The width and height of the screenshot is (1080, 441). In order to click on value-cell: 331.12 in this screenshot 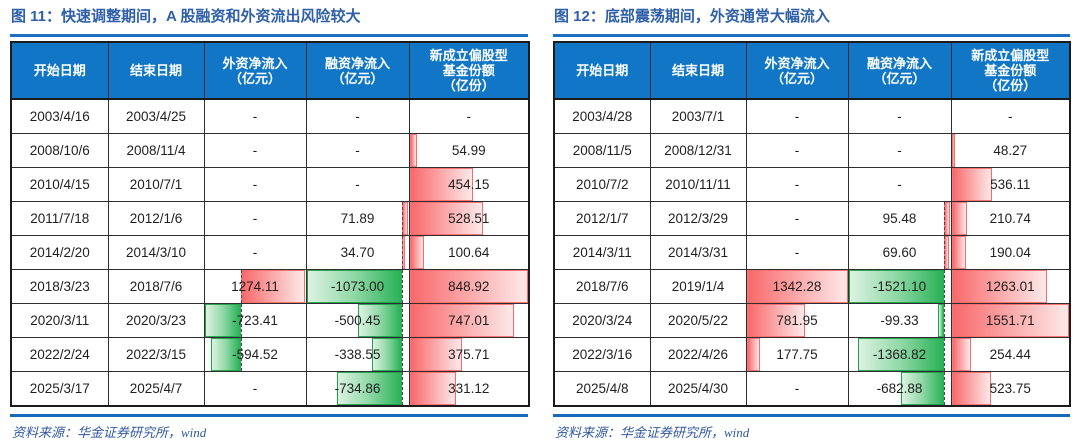, I will do `click(469, 389)`.